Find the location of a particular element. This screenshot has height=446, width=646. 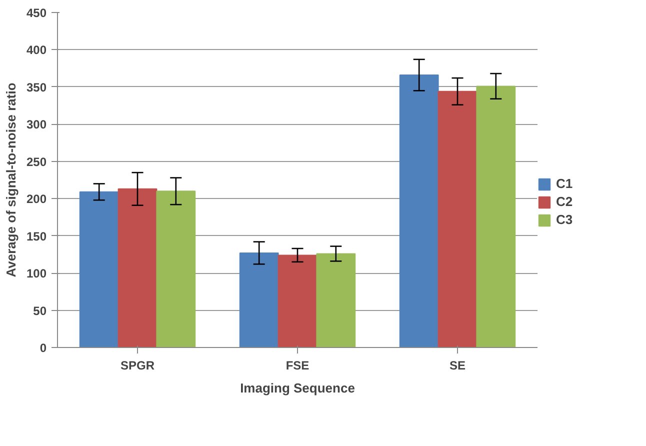

y-tick-label: 150 is located at coordinates (36, 236).